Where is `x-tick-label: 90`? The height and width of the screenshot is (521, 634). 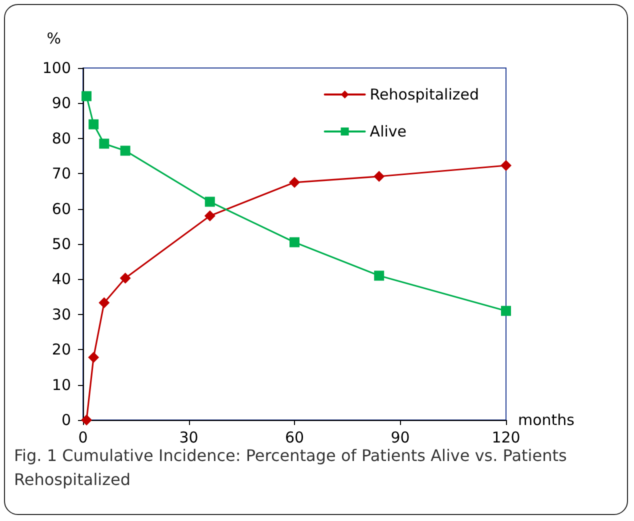
x-tick-label: 90 is located at coordinates (400, 437).